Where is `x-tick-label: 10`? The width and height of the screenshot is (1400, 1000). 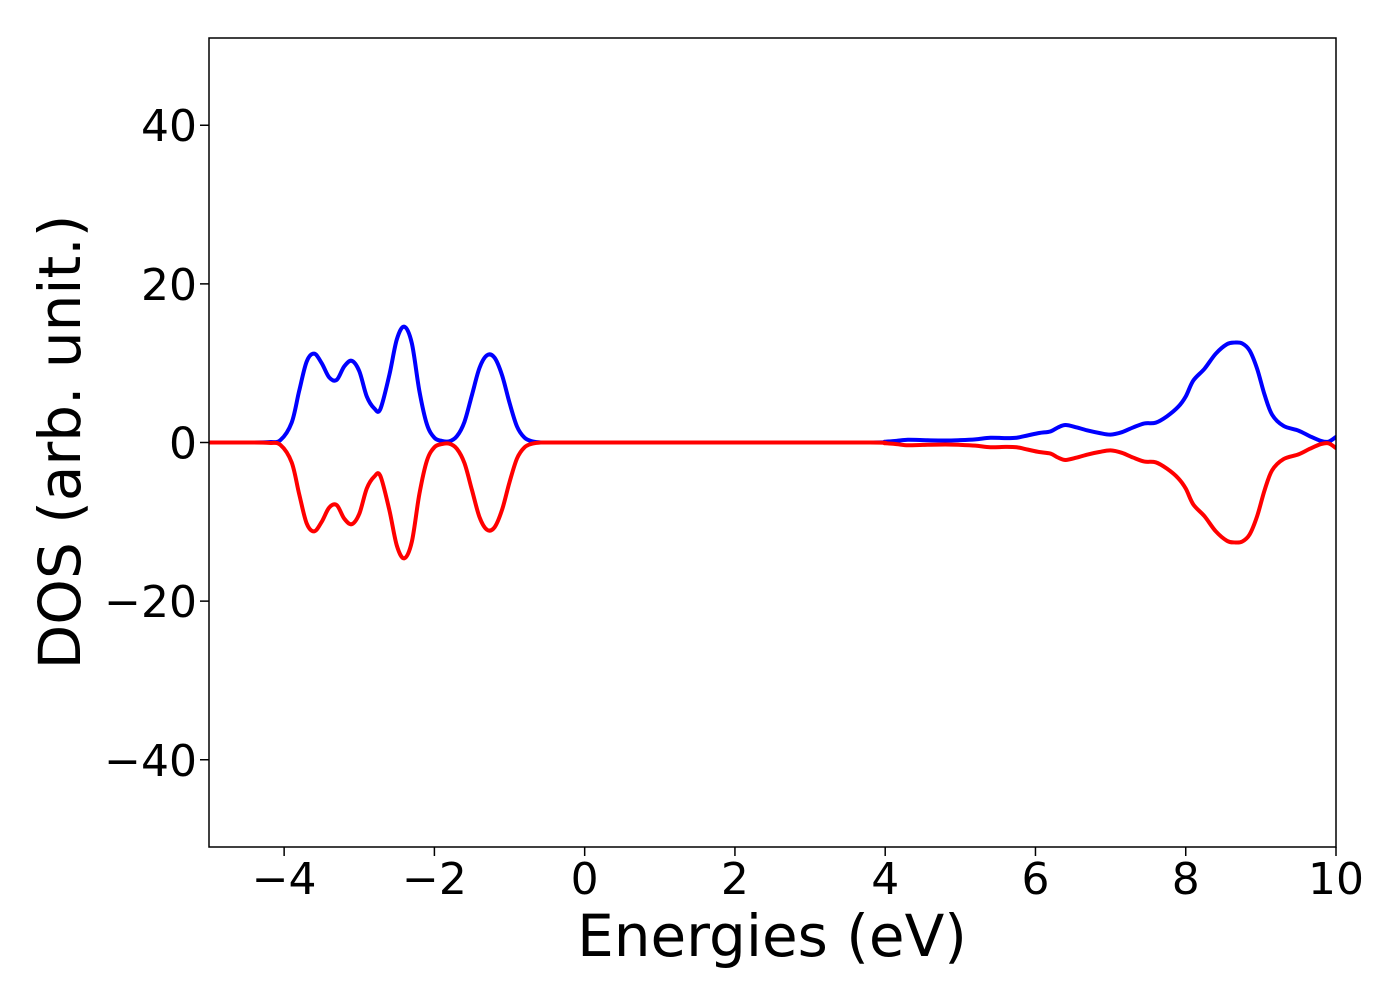 x-tick-label: 10 is located at coordinates (1336, 879).